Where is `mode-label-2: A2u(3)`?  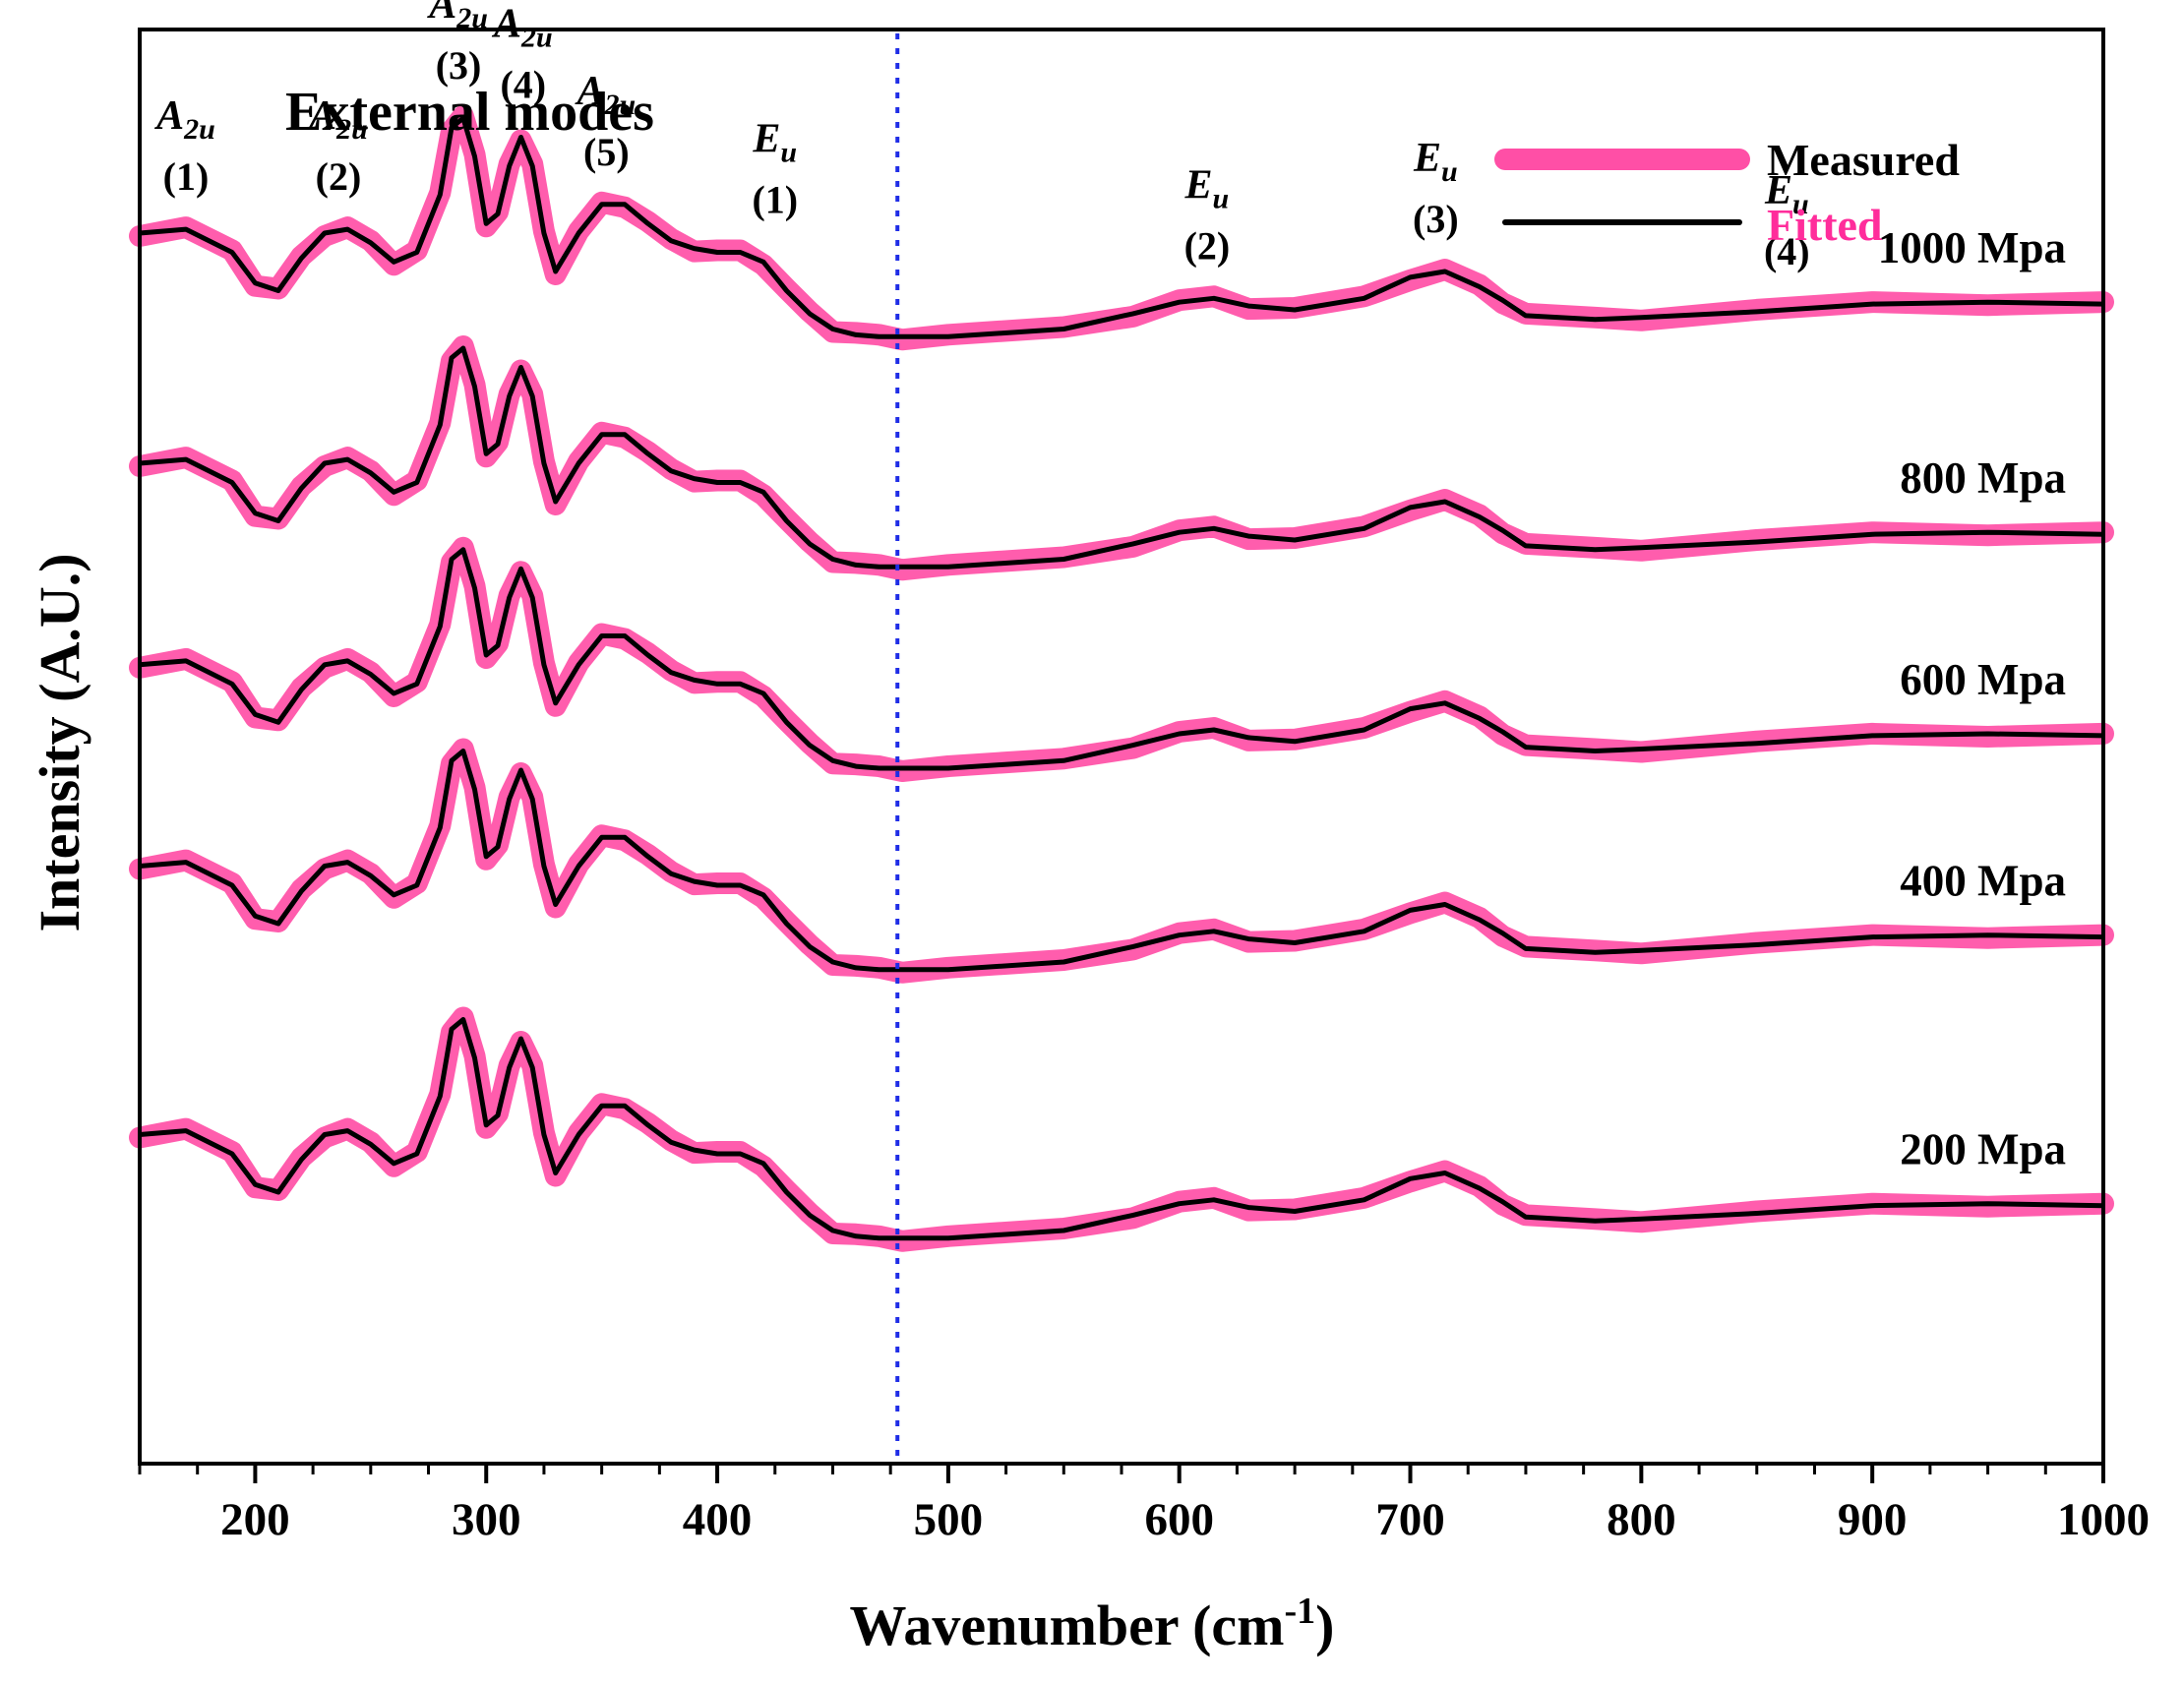 mode-label-2: A2u(3) is located at coordinates (457, 44).